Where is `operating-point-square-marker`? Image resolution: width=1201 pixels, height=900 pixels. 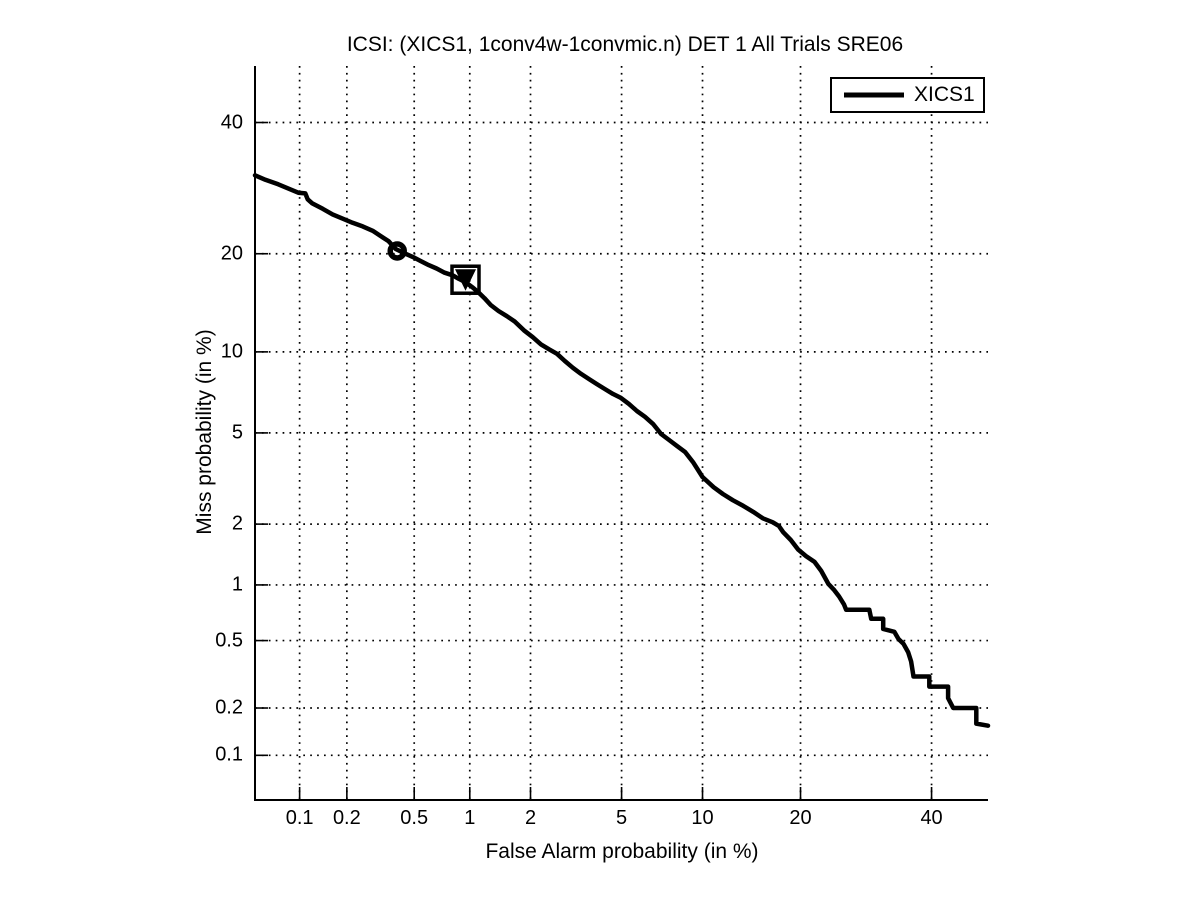
operating-point-square-marker is located at coordinates (465, 279).